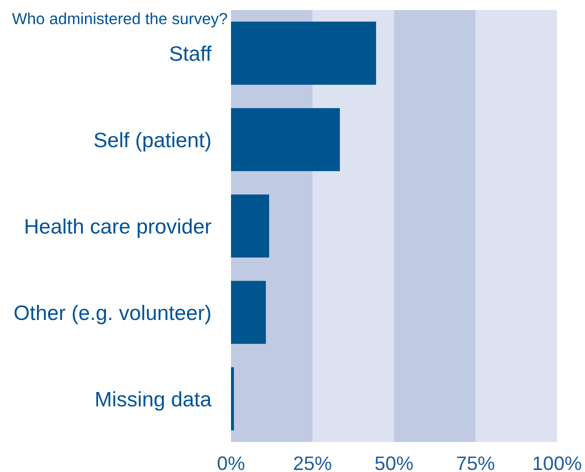 Image resolution: width=585 pixels, height=472 pixels. Describe the element at coordinates (191, 53) in the screenshot. I see `y-tick-label: Staff` at that location.